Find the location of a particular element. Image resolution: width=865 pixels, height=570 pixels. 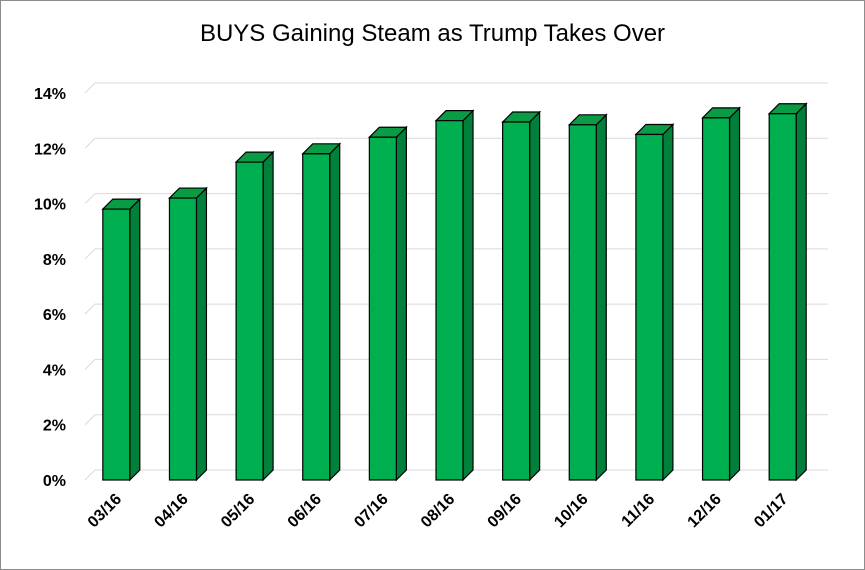

y-axis-ticks: 0% 2% 4% 6% 8% 10% 12% 14% is located at coordinates (50, 288).